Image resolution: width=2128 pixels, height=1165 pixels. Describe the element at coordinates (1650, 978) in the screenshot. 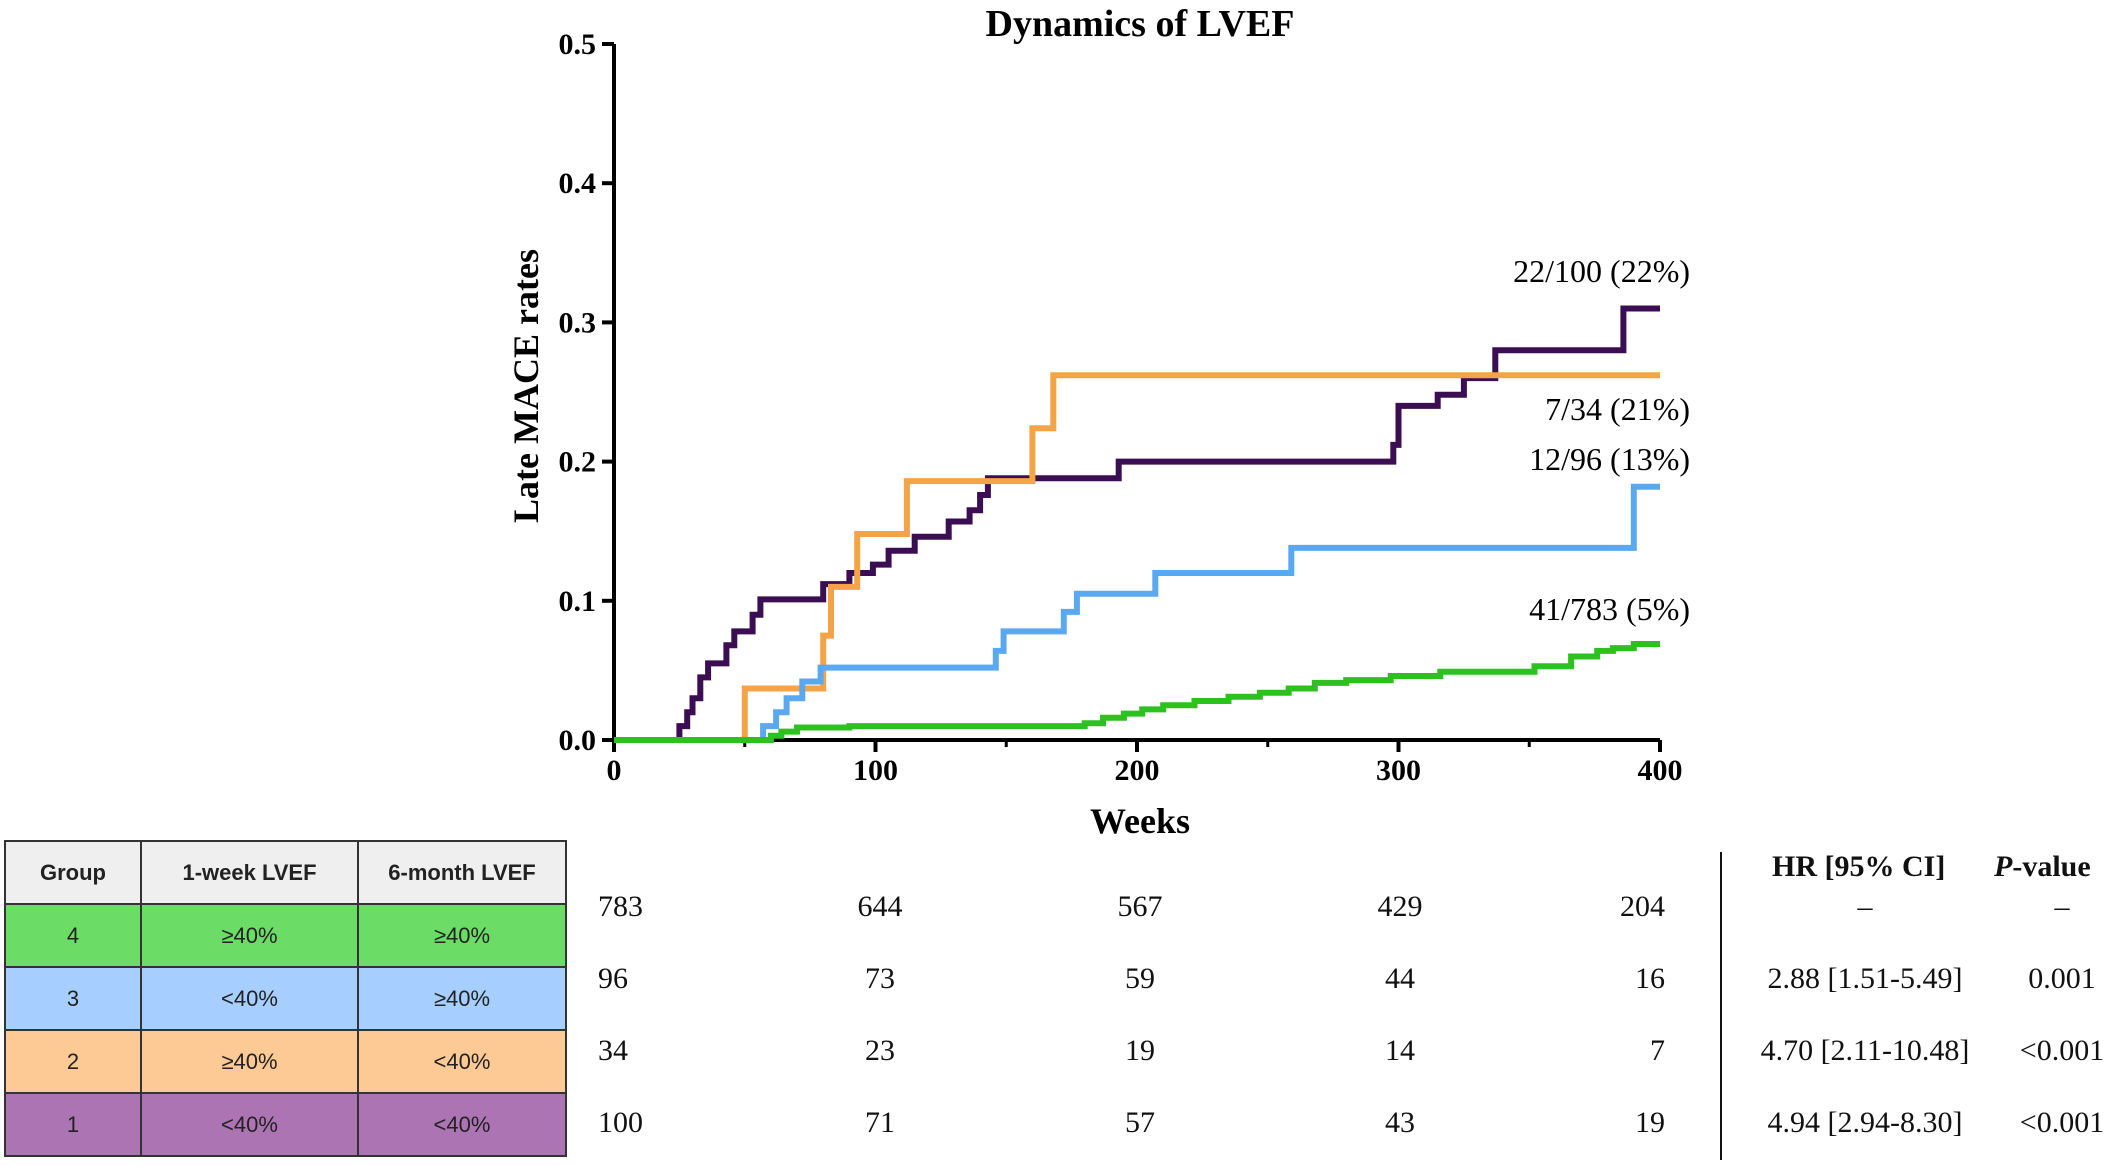

I see `at-risk-count: 16` at that location.